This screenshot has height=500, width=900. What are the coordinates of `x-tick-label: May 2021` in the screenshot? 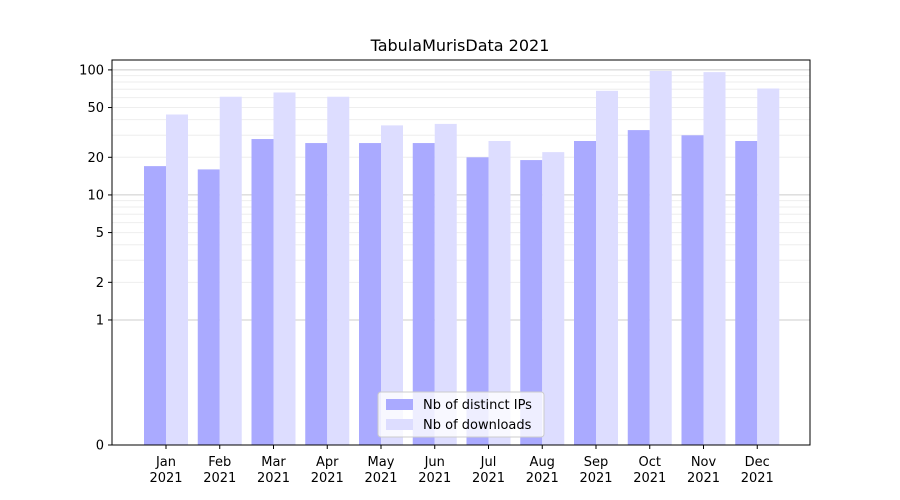 It's located at (380, 470).